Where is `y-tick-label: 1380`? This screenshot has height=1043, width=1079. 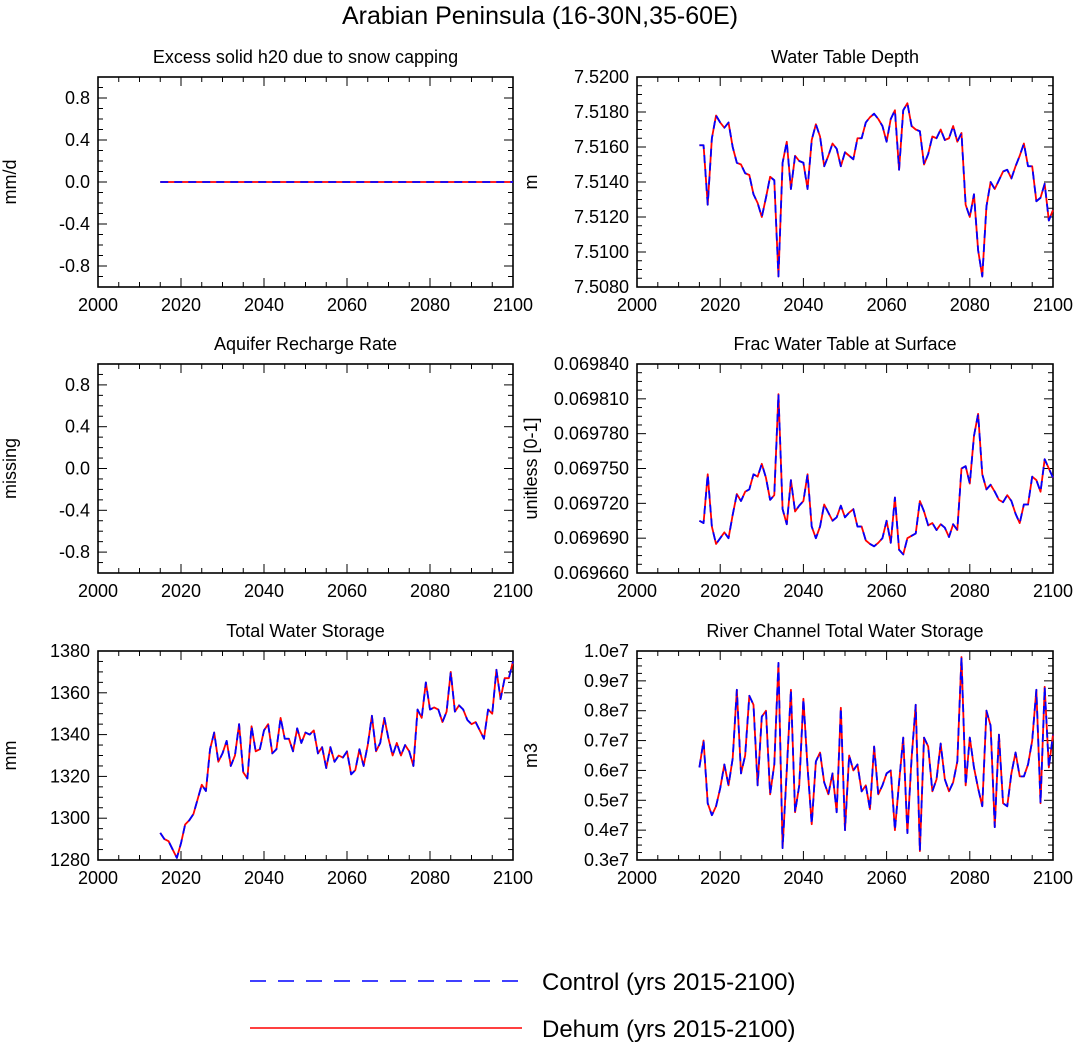
y-tick-label: 1380 is located at coordinates (70, 651).